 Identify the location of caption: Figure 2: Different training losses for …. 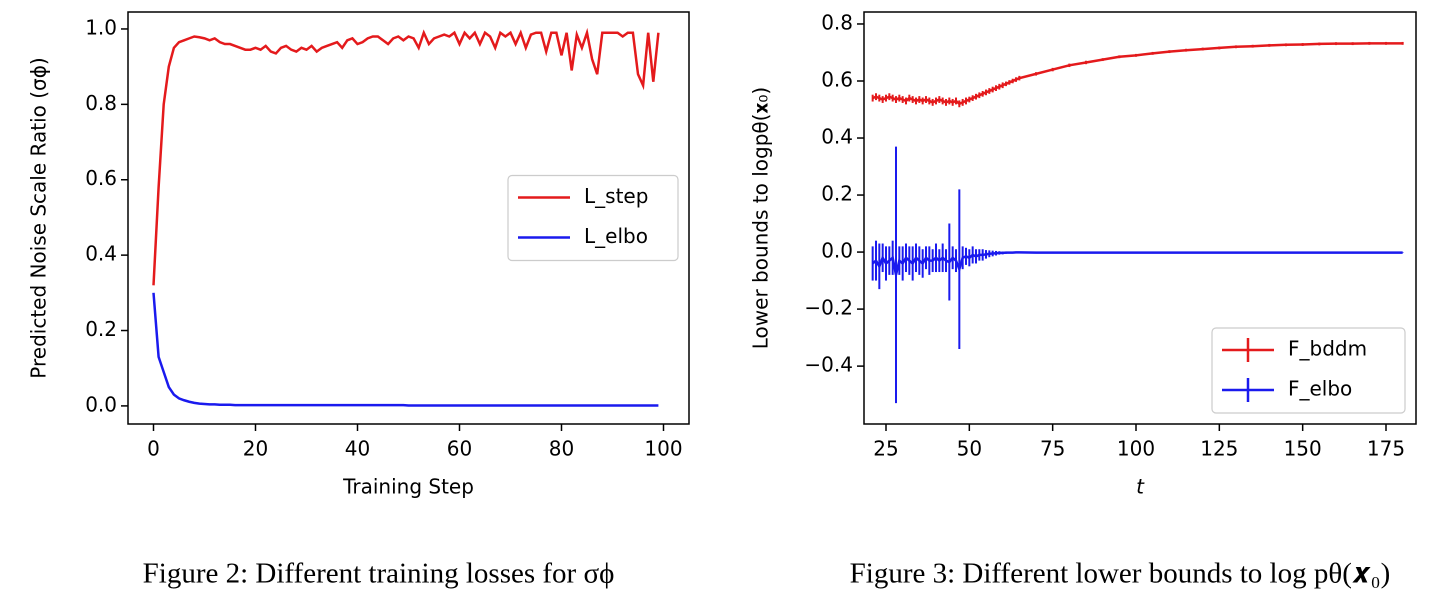
(379, 574).